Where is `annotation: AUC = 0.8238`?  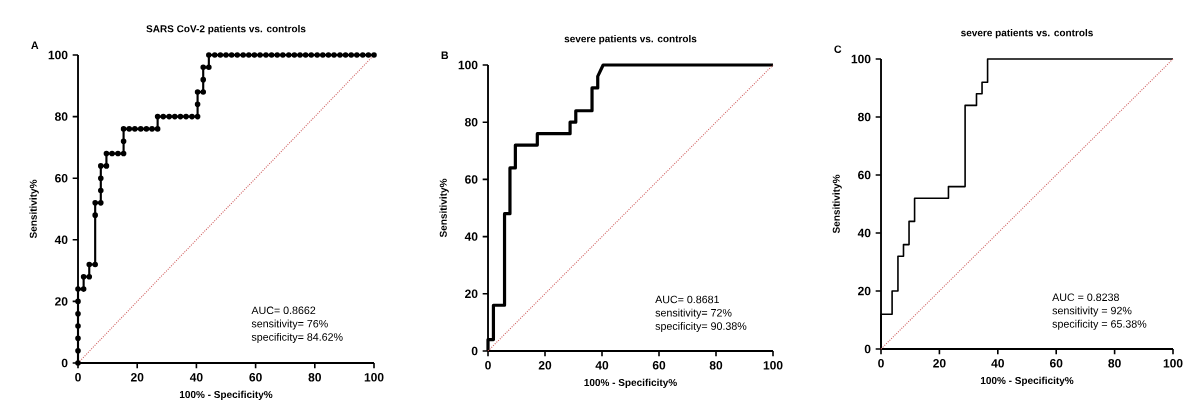 annotation: AUC = 0.8238 is located at coordinates (1085, 297).